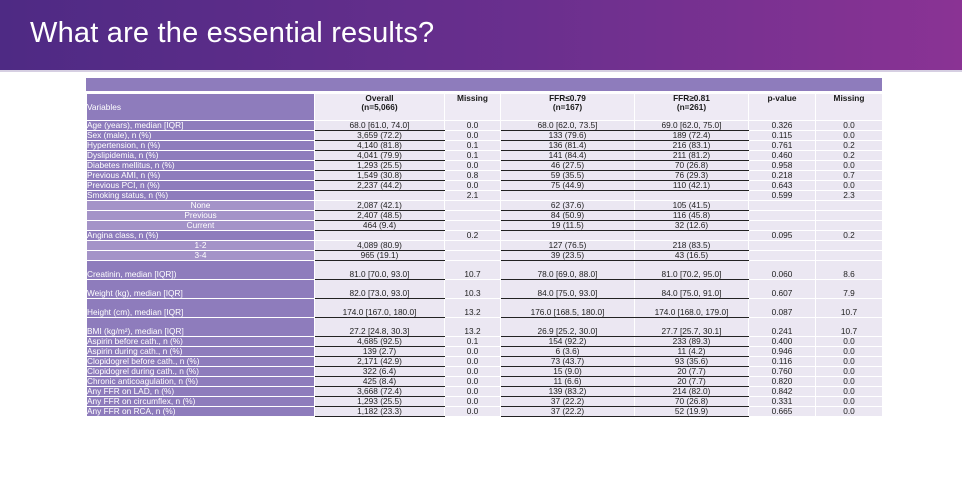  Describe the element at coordinates (379, 391) in the screenshot. I see `cell-overall: 3,668 (72.4)` at that location.